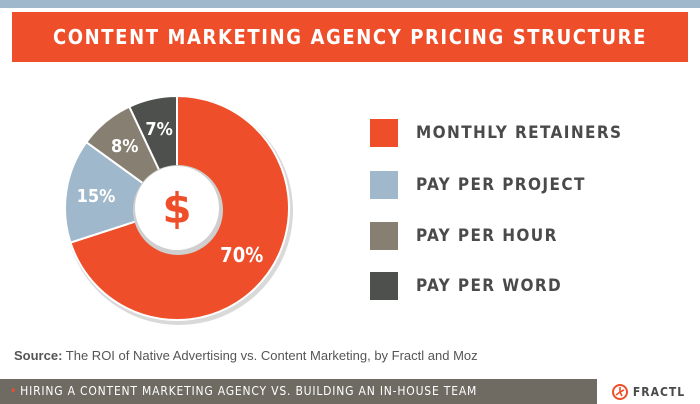  Describe the element at coordinates (619, 391) in the screenshot. I see `fractl-logo-icon` at that location.